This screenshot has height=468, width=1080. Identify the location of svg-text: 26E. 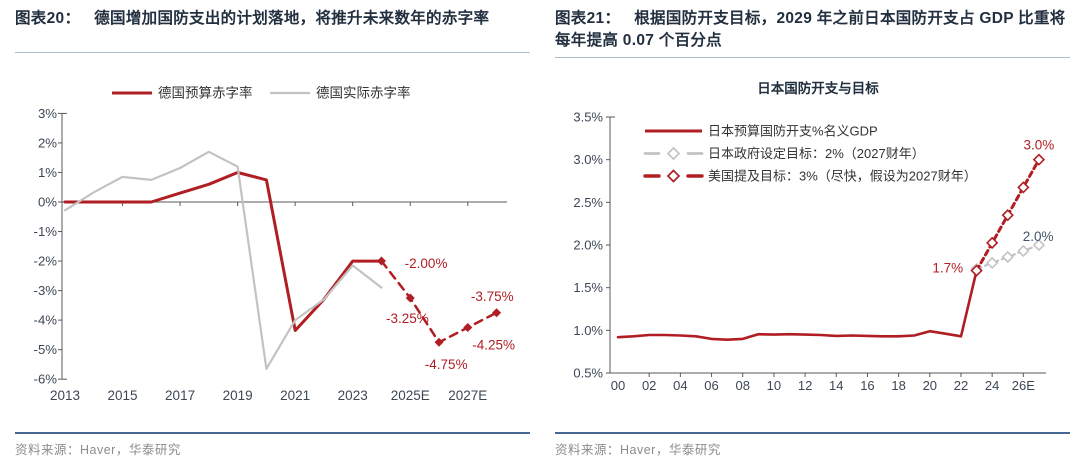
(1023, 385).